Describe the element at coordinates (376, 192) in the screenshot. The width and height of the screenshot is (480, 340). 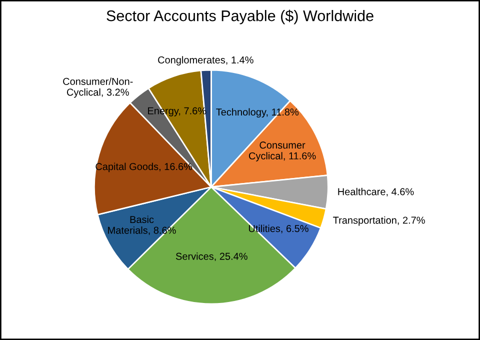
I see `slice-label: Healthcare, 4.6%` at that location.